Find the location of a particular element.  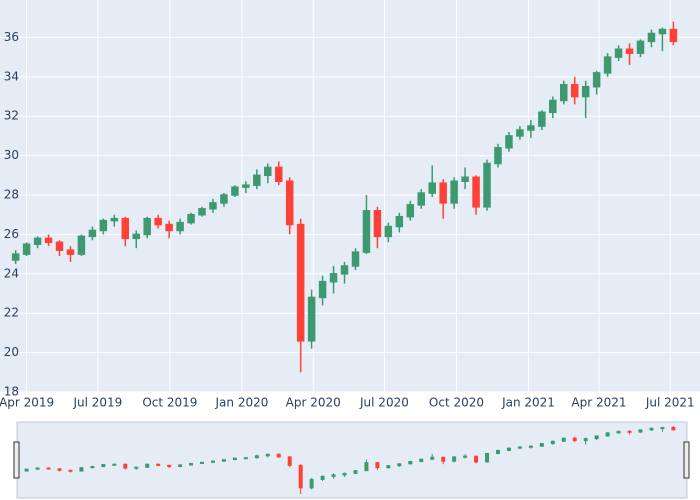

x-tick-label: Jul 2020 is located at coordinates (384, 403).